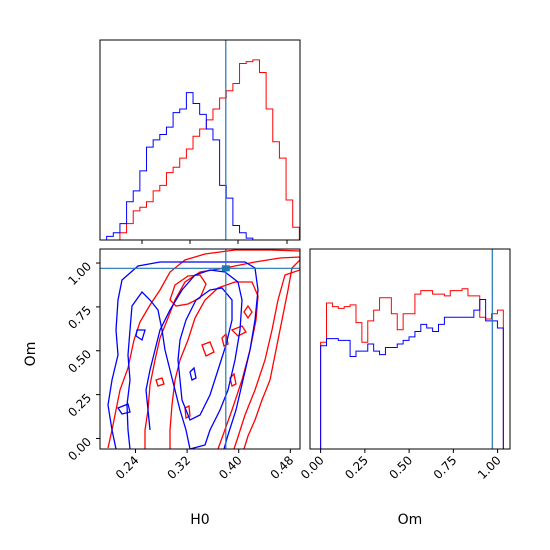  Describe the element at coordinates (489, 467) in the screenshot. I see `om-xtick-label: 1.00` at that location.